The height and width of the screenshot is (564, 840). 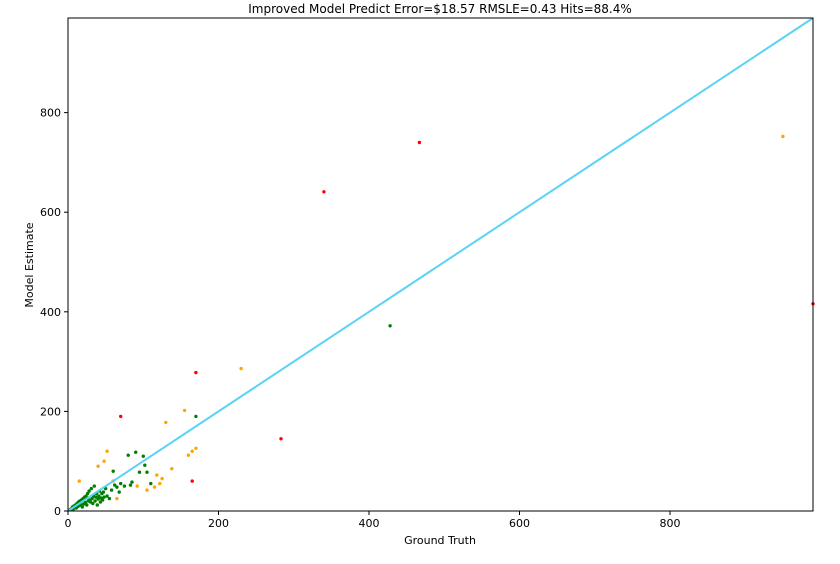 I want to click on y-tick-label: 400, so click(x=50, y=312).